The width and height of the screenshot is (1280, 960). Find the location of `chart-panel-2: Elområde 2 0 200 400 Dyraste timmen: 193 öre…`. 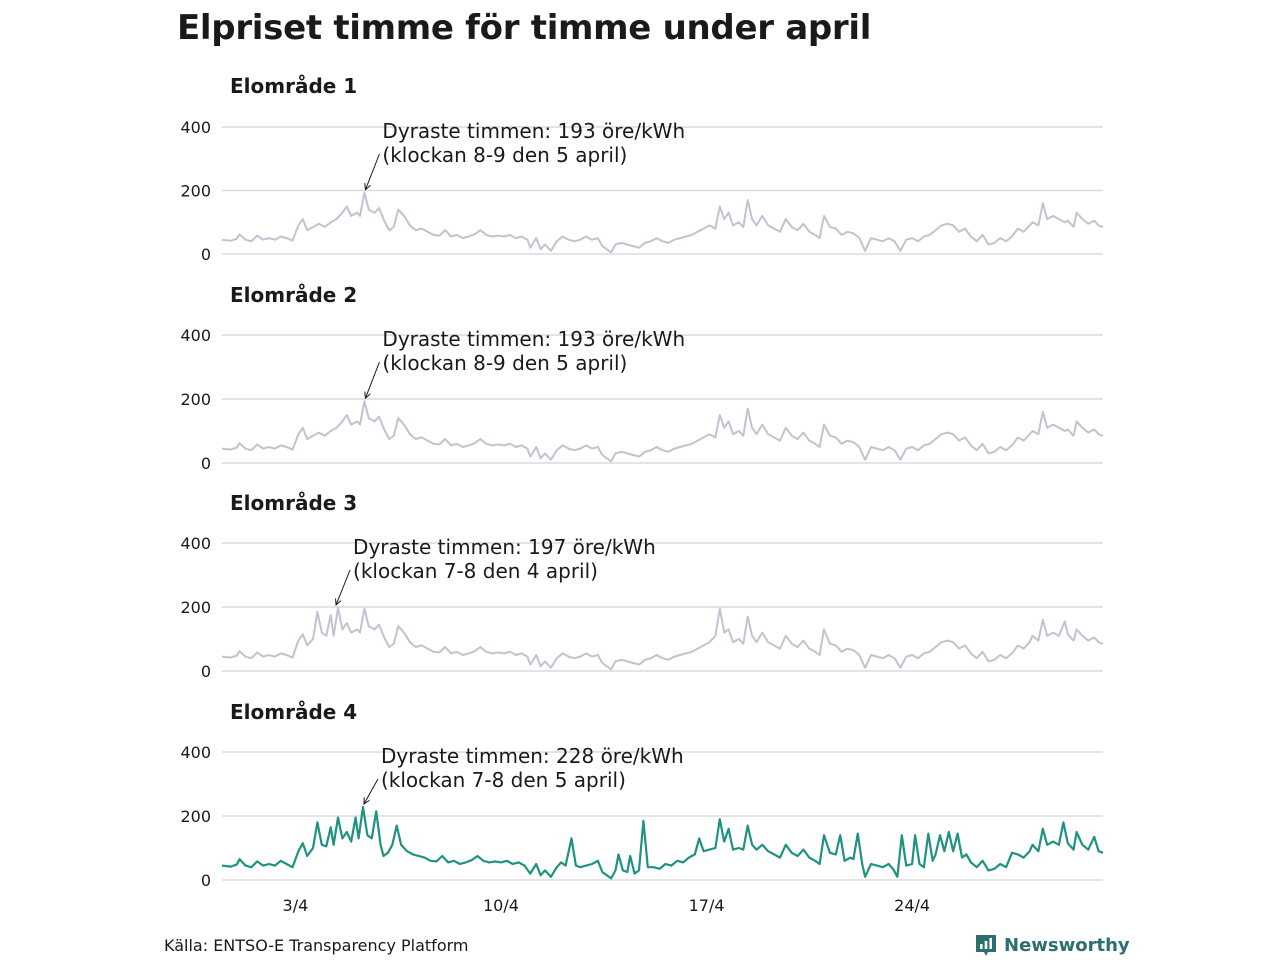

chart-panel-2: Elområde 2 0 200 400 Dyraste timmen: 193 öre… is located at coordinates (642, 378).